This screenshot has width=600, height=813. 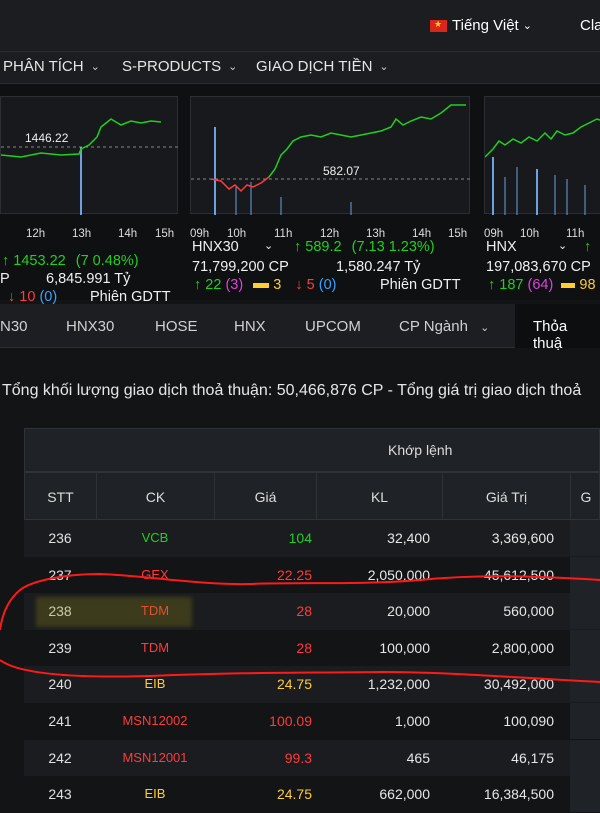 I want to click on unchanged-count: 98, so click(x=587, y=285).